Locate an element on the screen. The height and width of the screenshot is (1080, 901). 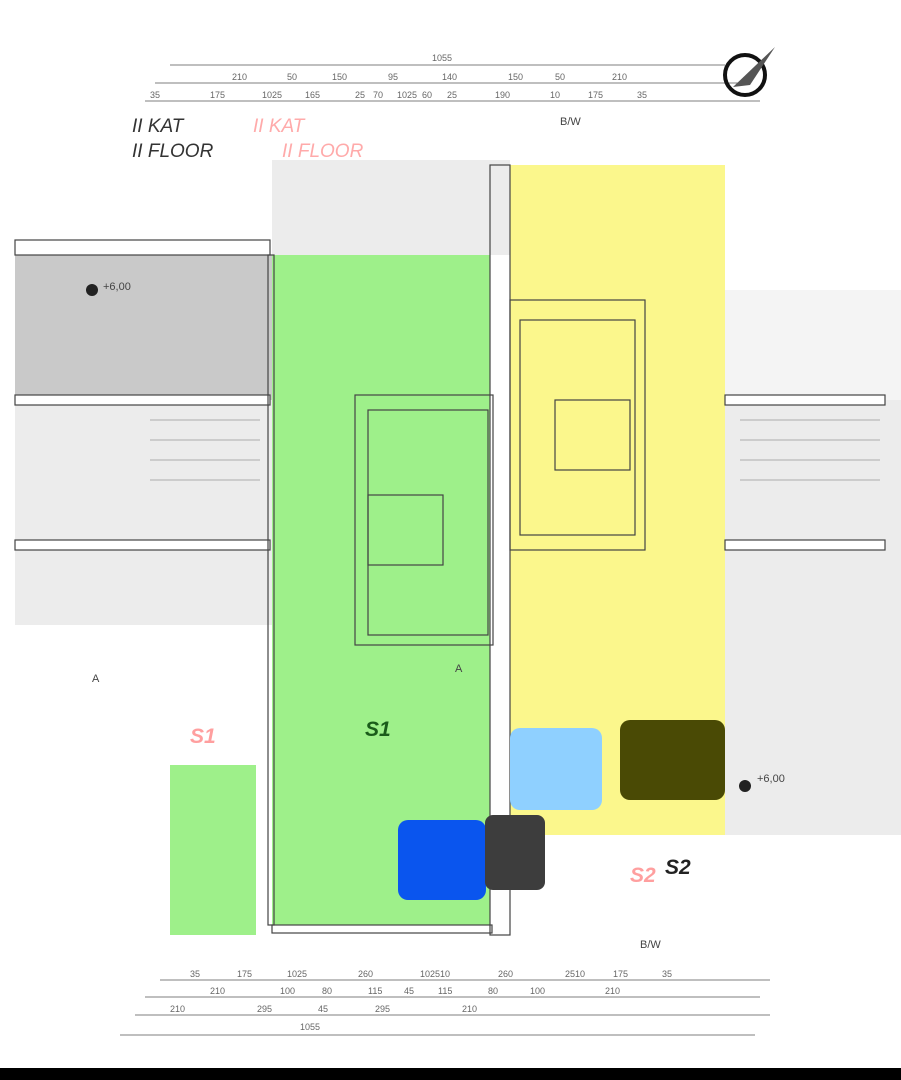
dim-label: 10 is located at coordinates (555, 95).